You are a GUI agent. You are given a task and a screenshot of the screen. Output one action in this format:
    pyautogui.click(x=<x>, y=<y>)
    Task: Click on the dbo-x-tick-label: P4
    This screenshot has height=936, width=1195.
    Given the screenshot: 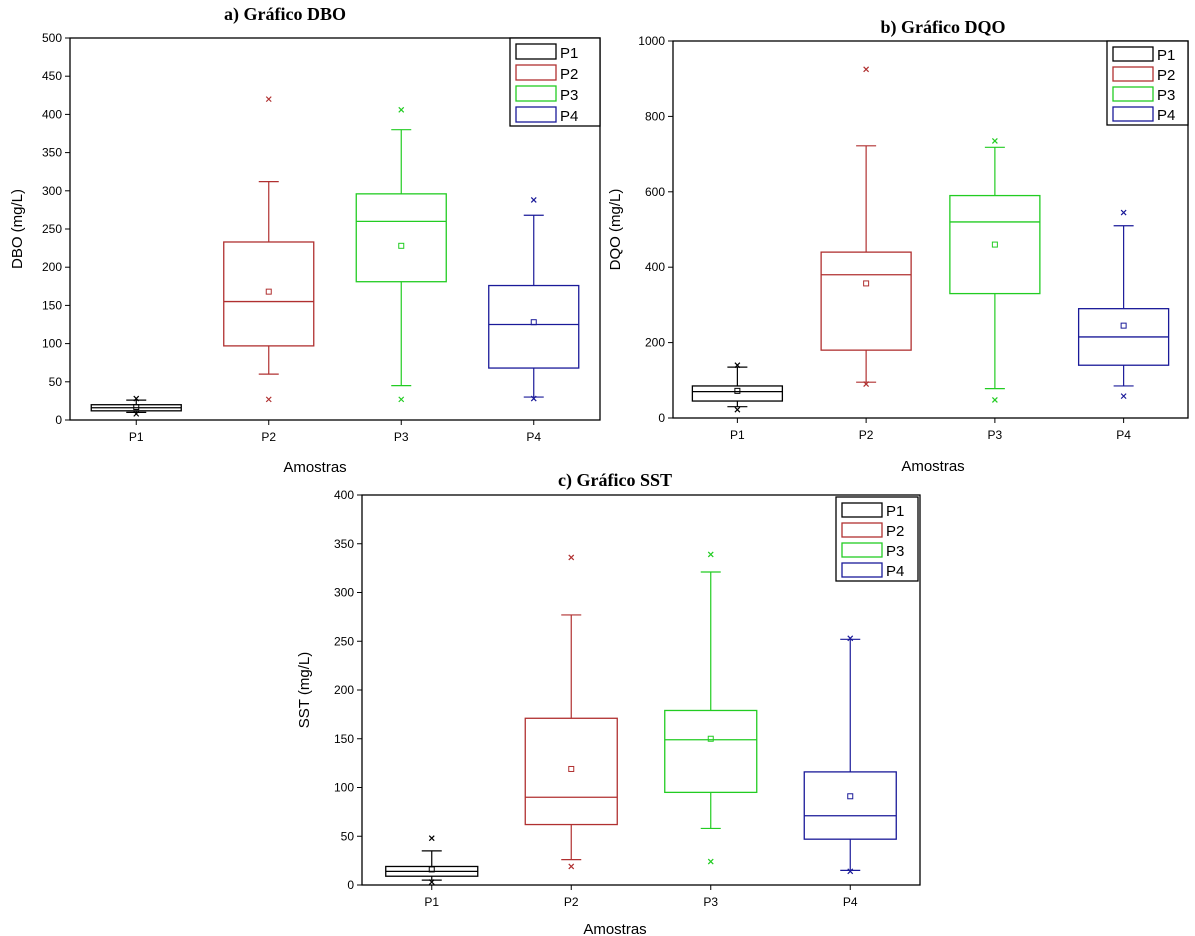 What is the action you would take?
    pyautogui.click(x=533, y=437)
    